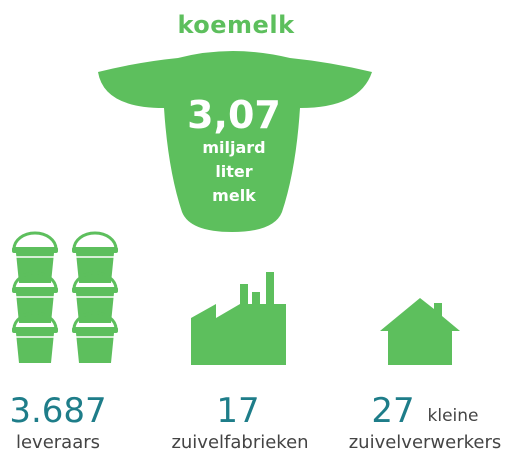  I want to click on stat-value: 3.687, so click(57, 411).